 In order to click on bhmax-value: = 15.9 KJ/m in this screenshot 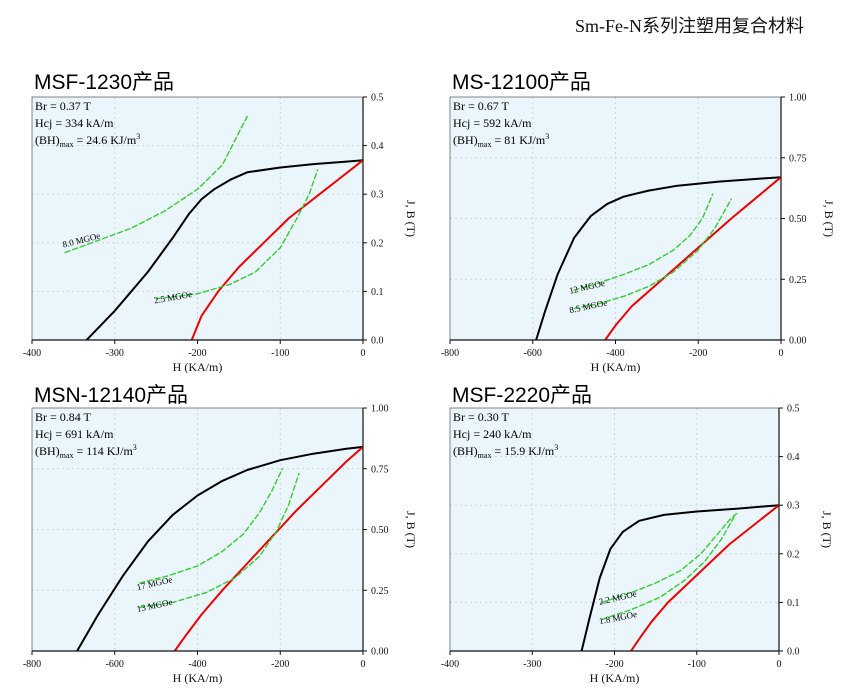, I will do `click(522, 451)`.